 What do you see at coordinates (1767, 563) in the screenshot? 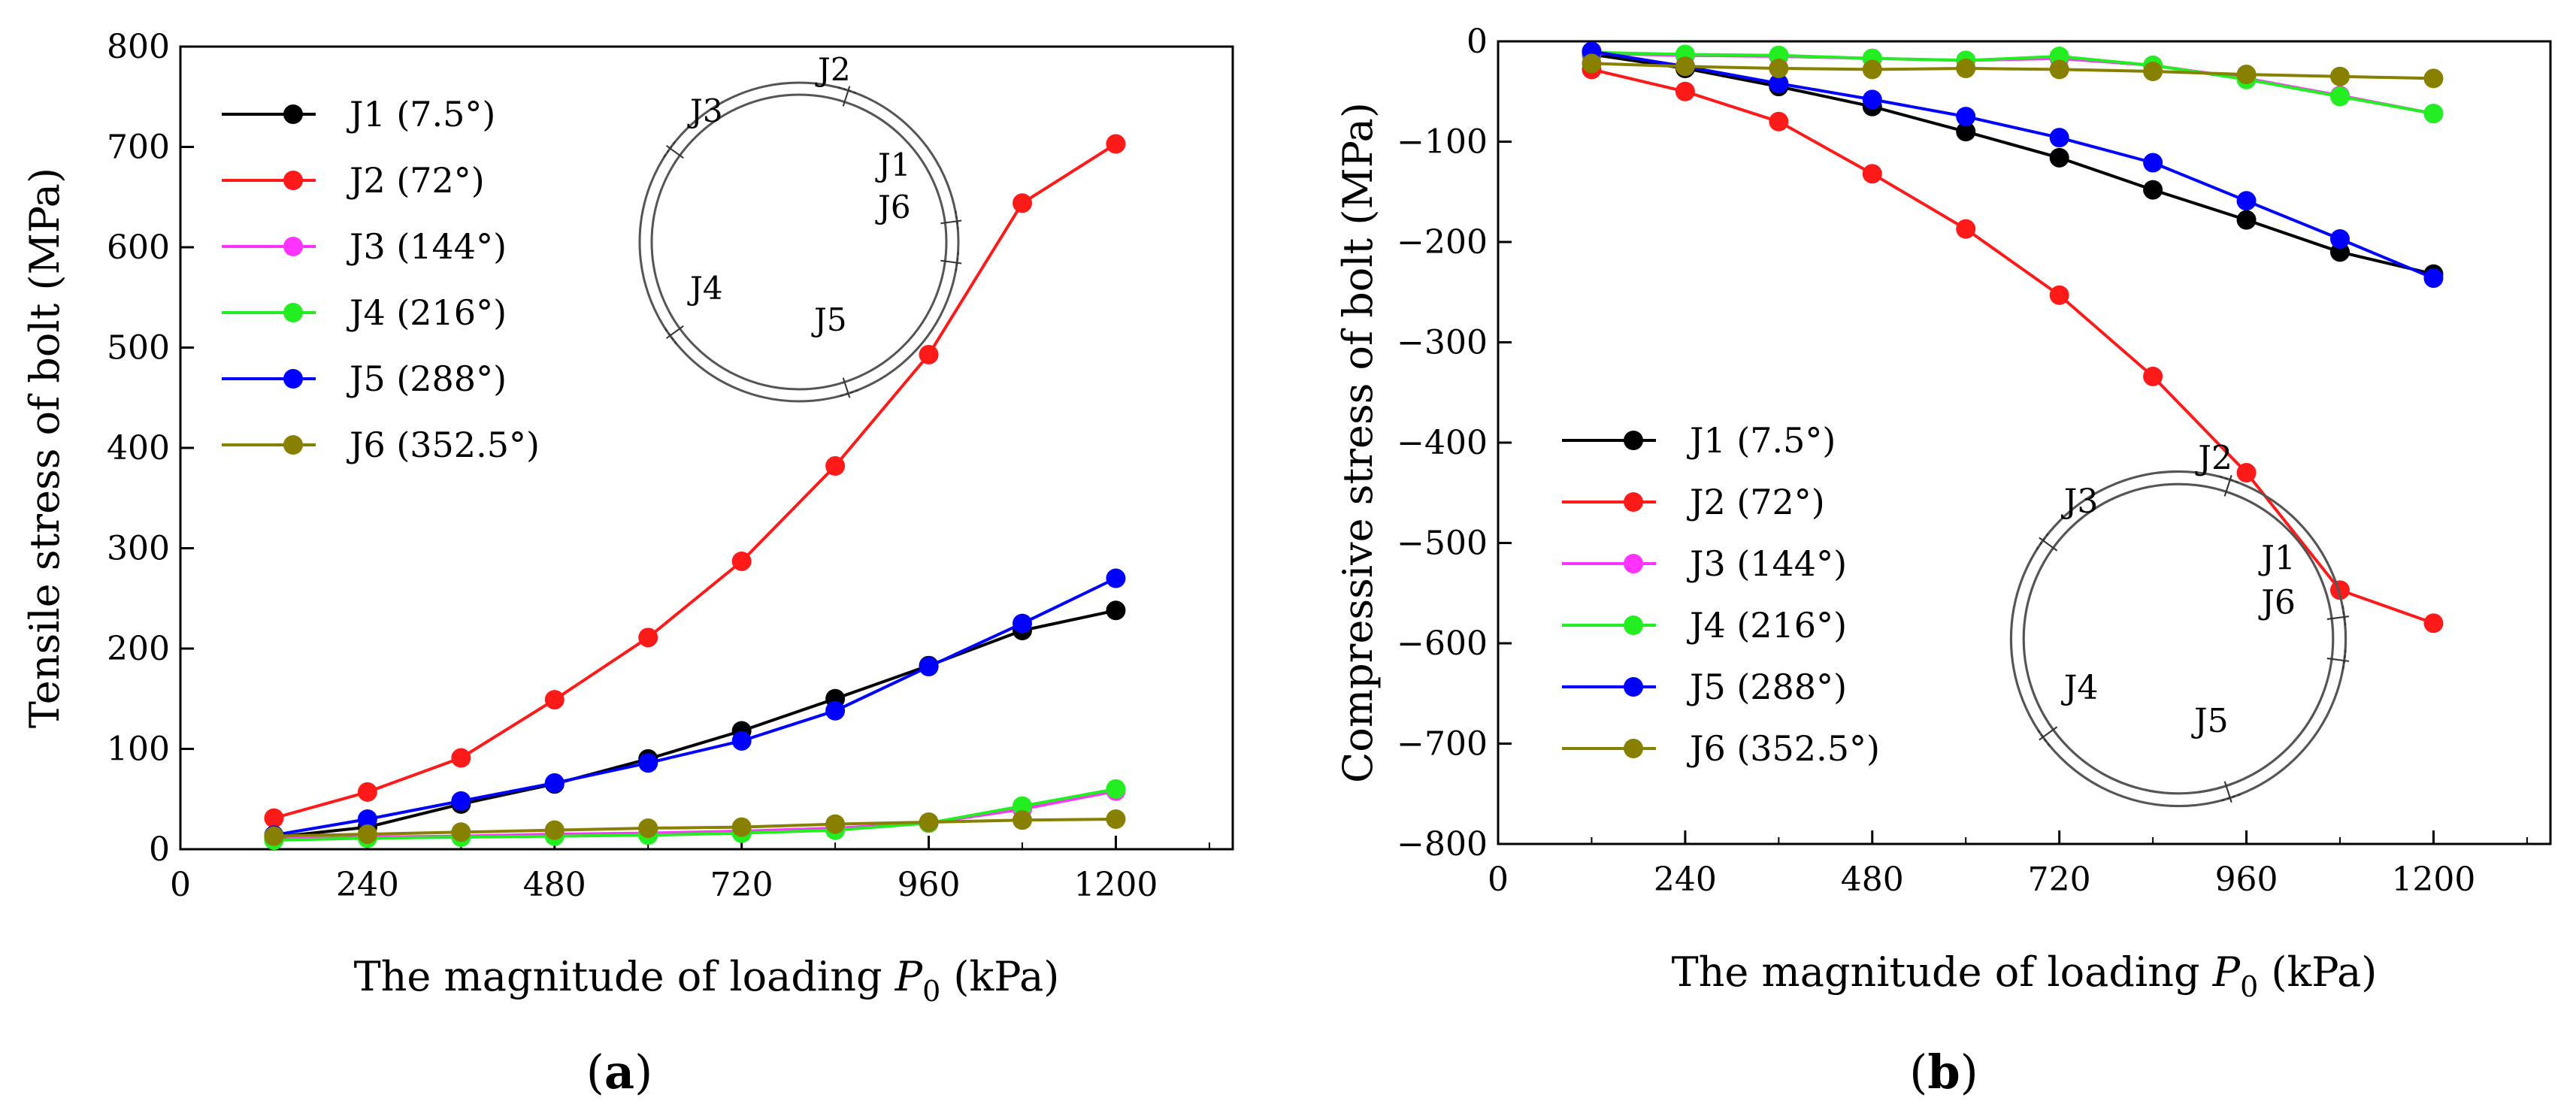
I see `legend-label-3: J3 (144°)` at bounding box center [1767, 563].